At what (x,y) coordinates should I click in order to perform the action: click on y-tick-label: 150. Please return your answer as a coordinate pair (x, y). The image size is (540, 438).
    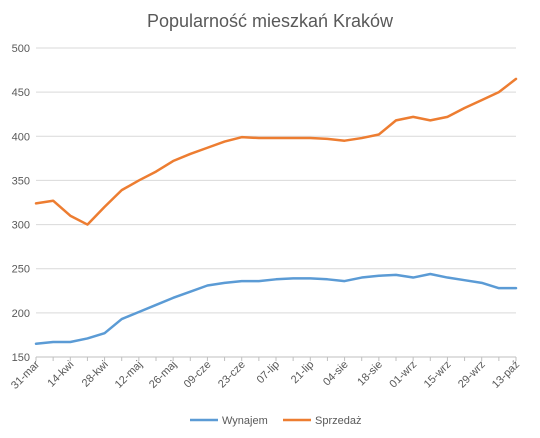
    Looking at the image, I should click on (21, 358).